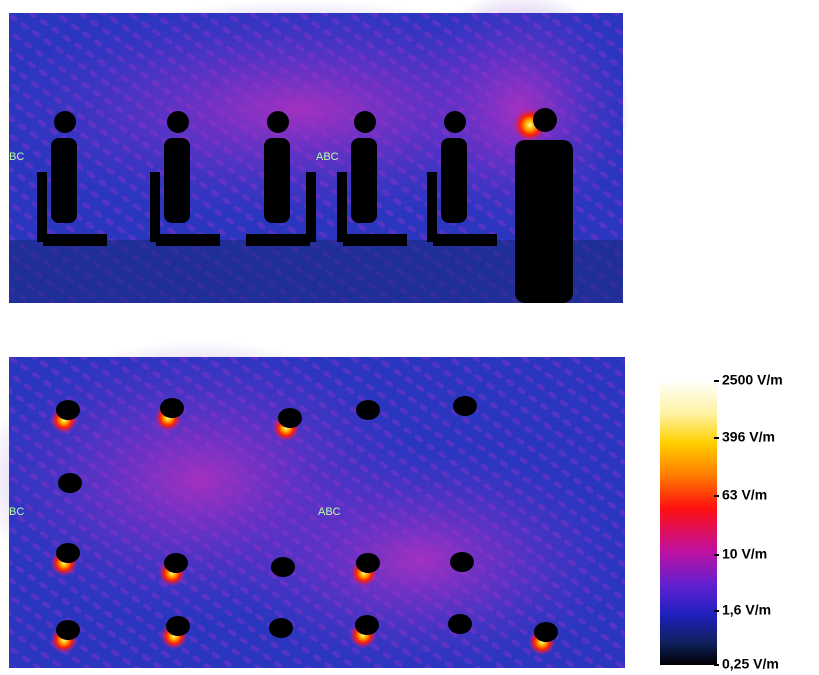  What do you see at coordinates (744, 554) in the screenshot?
I see `colorbar-label: 10 V/m` at bounding box center [744, 554].